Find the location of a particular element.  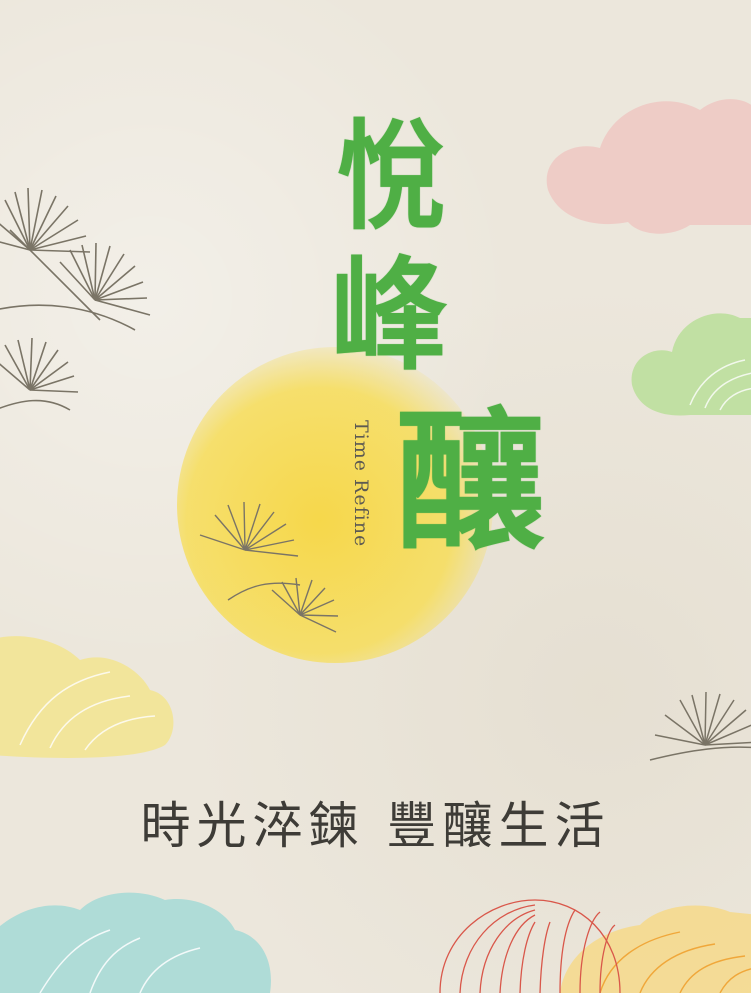

yellow-cloud is located at coordinates (87, 697).